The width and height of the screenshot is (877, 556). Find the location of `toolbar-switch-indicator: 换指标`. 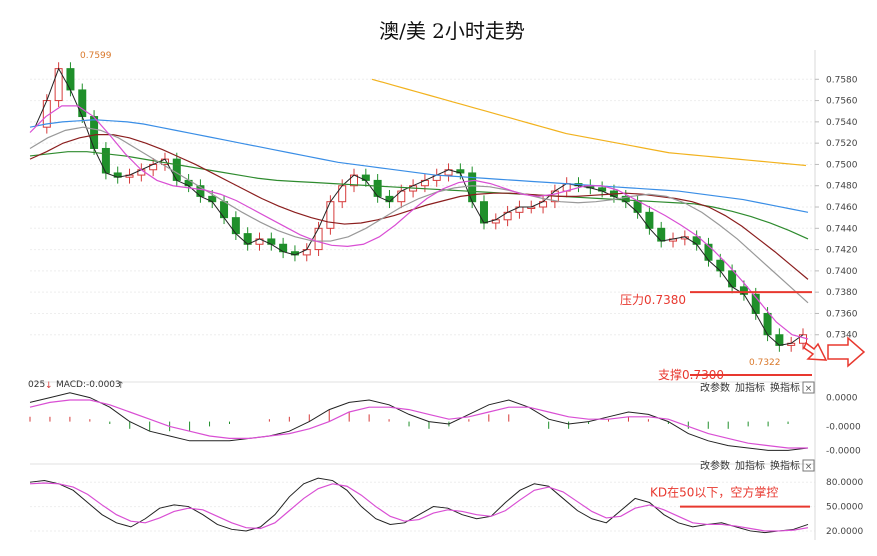

toolbar-switch-indicator: 换指标 is located at coordinates (785, 387).